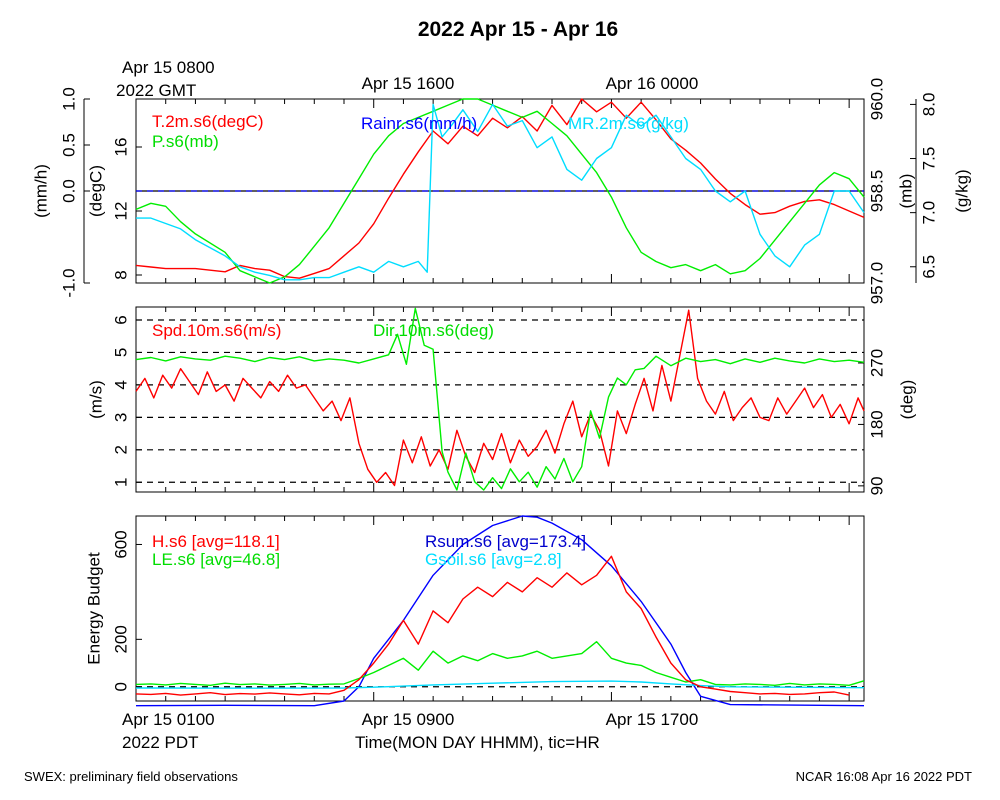 This screenshot has height=800, width=1000. I want to click on bottom-energy-axis-tick-label-0: 0, so click(120, 686).